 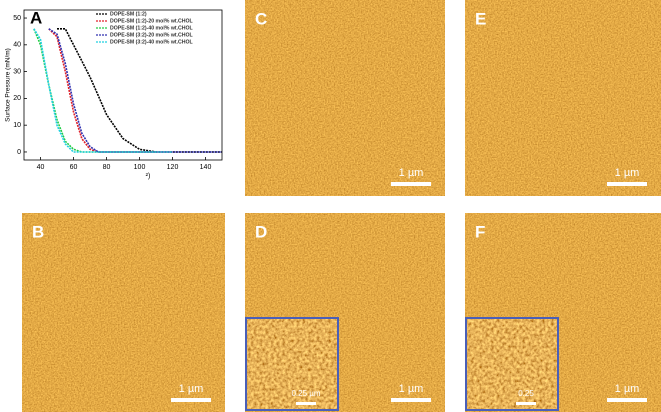 What do you see at coordinates (17, 18) in the screenshot?
I see `y-tick-label: 50` at bounding box center [17, 18].